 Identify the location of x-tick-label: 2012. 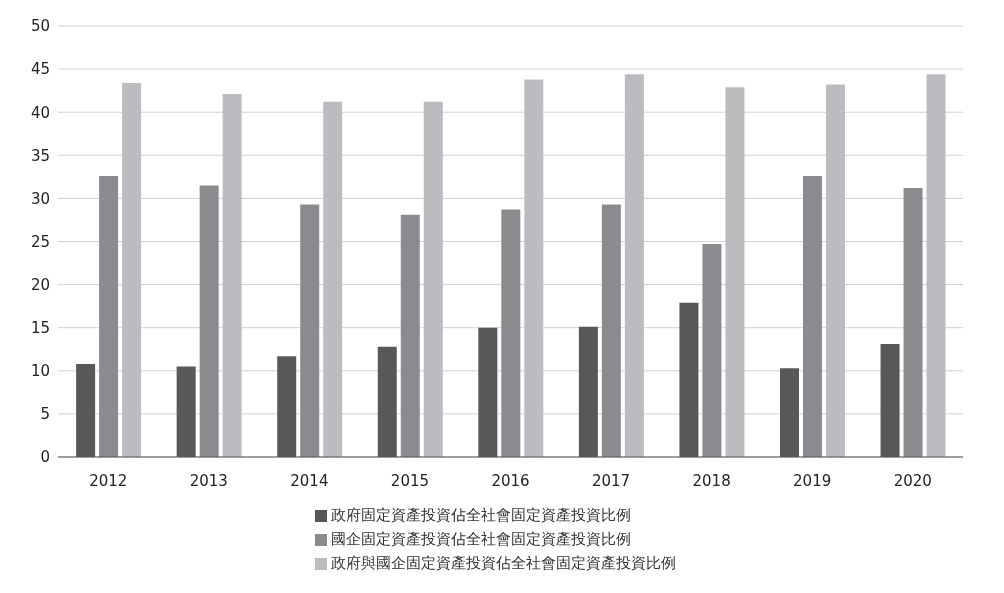
(108, 480).